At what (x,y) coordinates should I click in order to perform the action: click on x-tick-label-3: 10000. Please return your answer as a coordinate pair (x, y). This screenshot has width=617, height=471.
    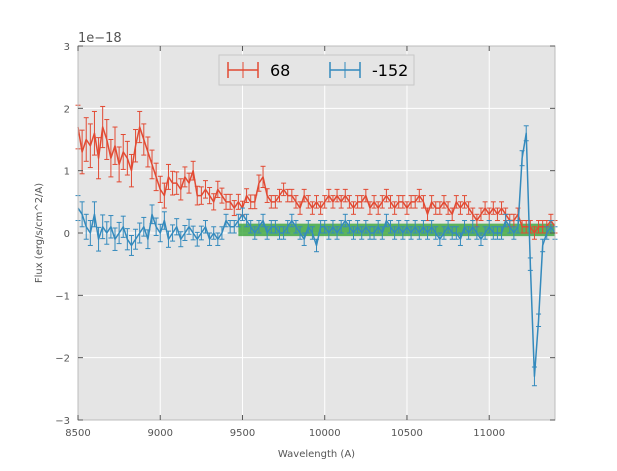
    Looking at the image, I should click on (325, 433).